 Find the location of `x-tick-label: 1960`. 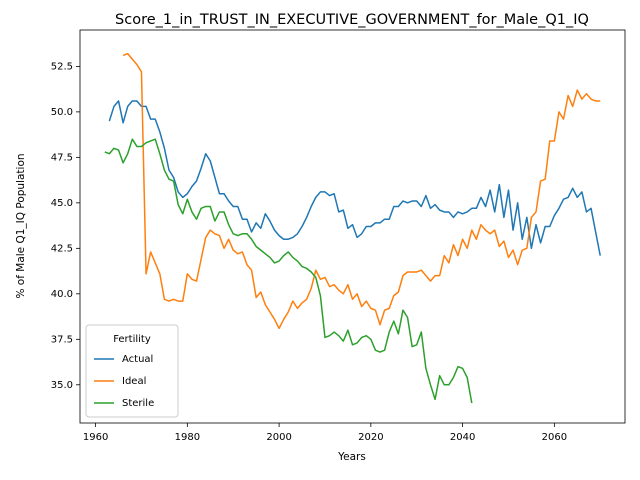

x-tick-label: 1960 is located at coordinates (95, 437).